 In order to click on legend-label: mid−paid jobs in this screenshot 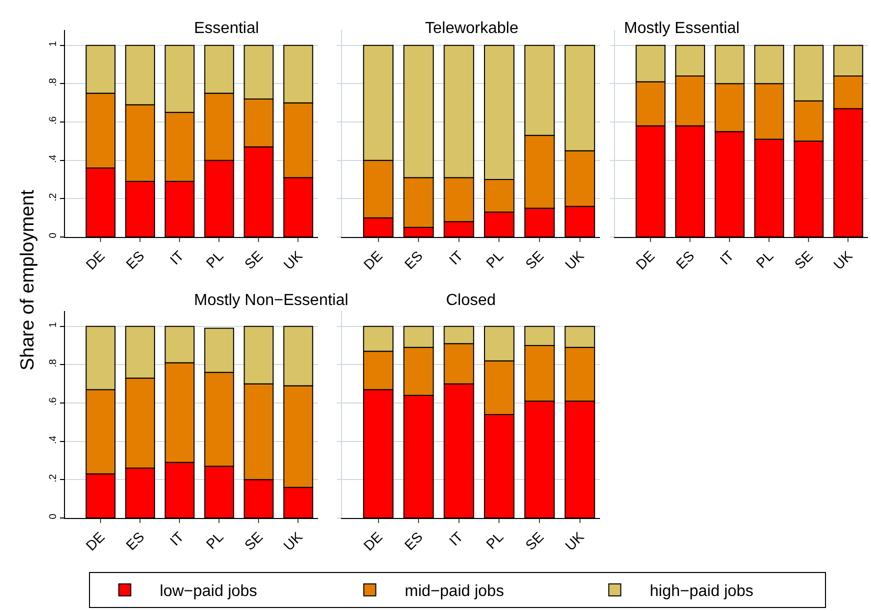, I will do `click(454, 591)`.